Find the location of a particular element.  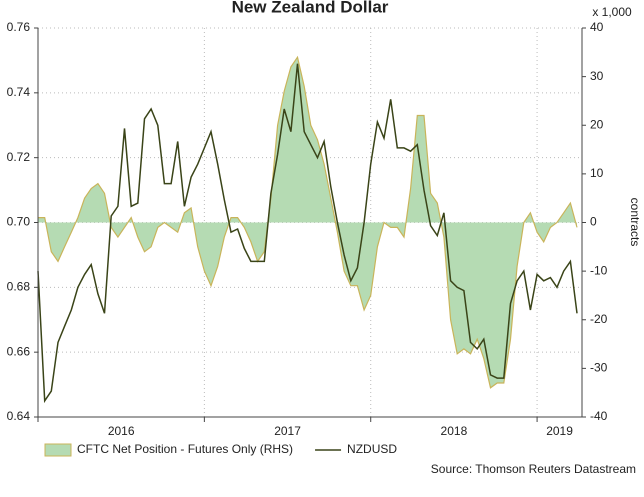

y2-tick-label: 10 is located at coordinates (597, 173).